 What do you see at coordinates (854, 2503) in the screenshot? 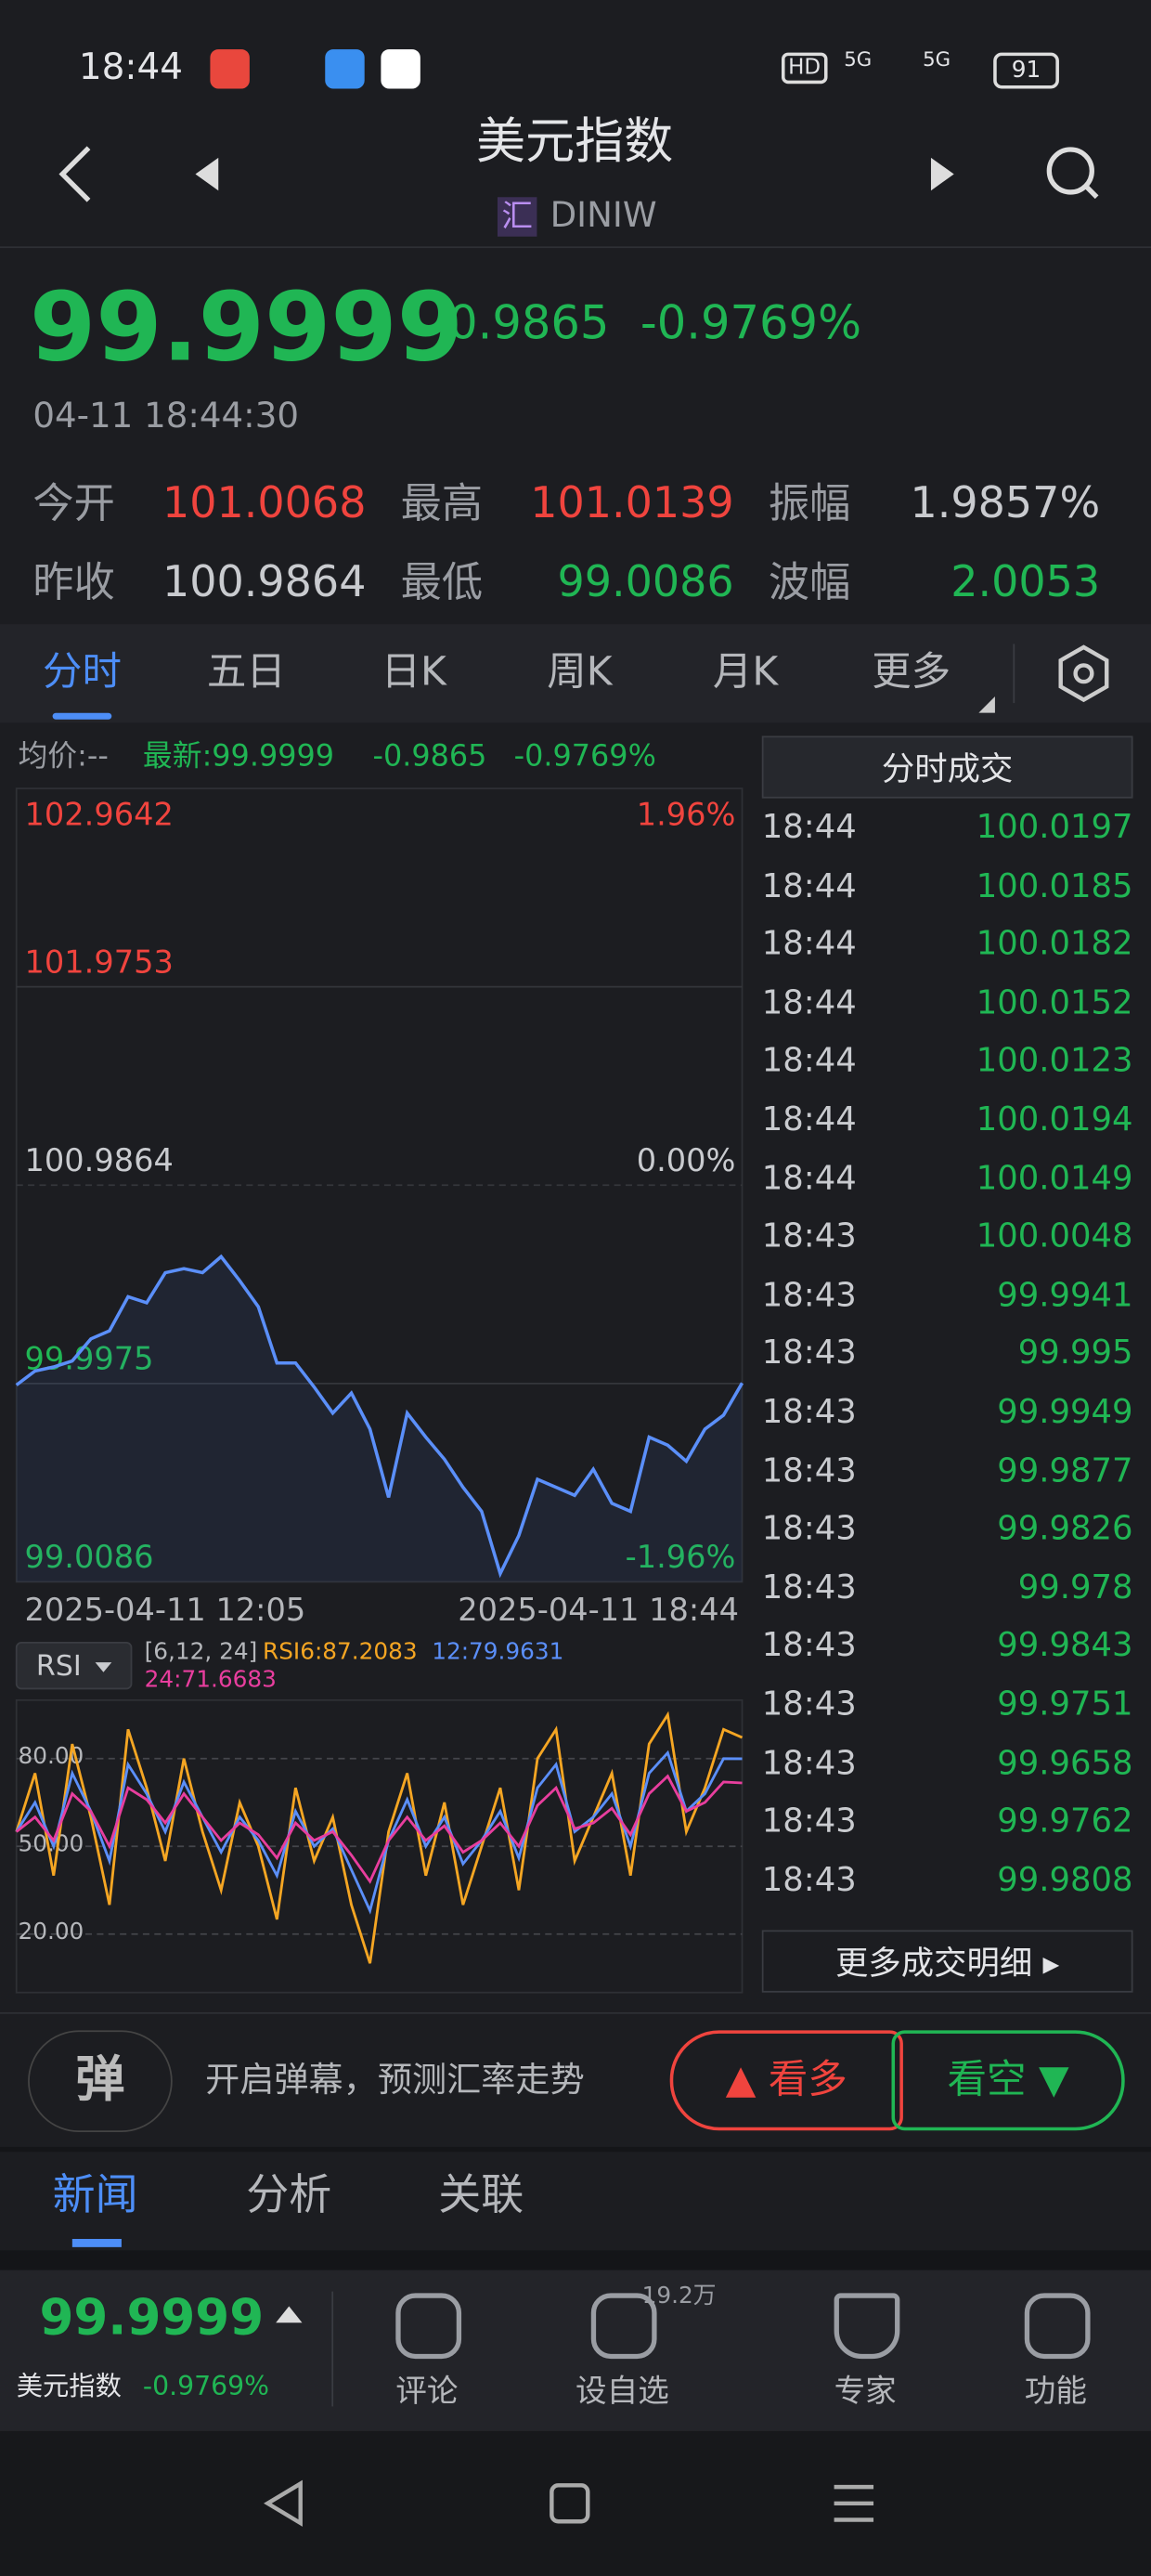
I see `nav-menu` at bounding box center [854, 2503].